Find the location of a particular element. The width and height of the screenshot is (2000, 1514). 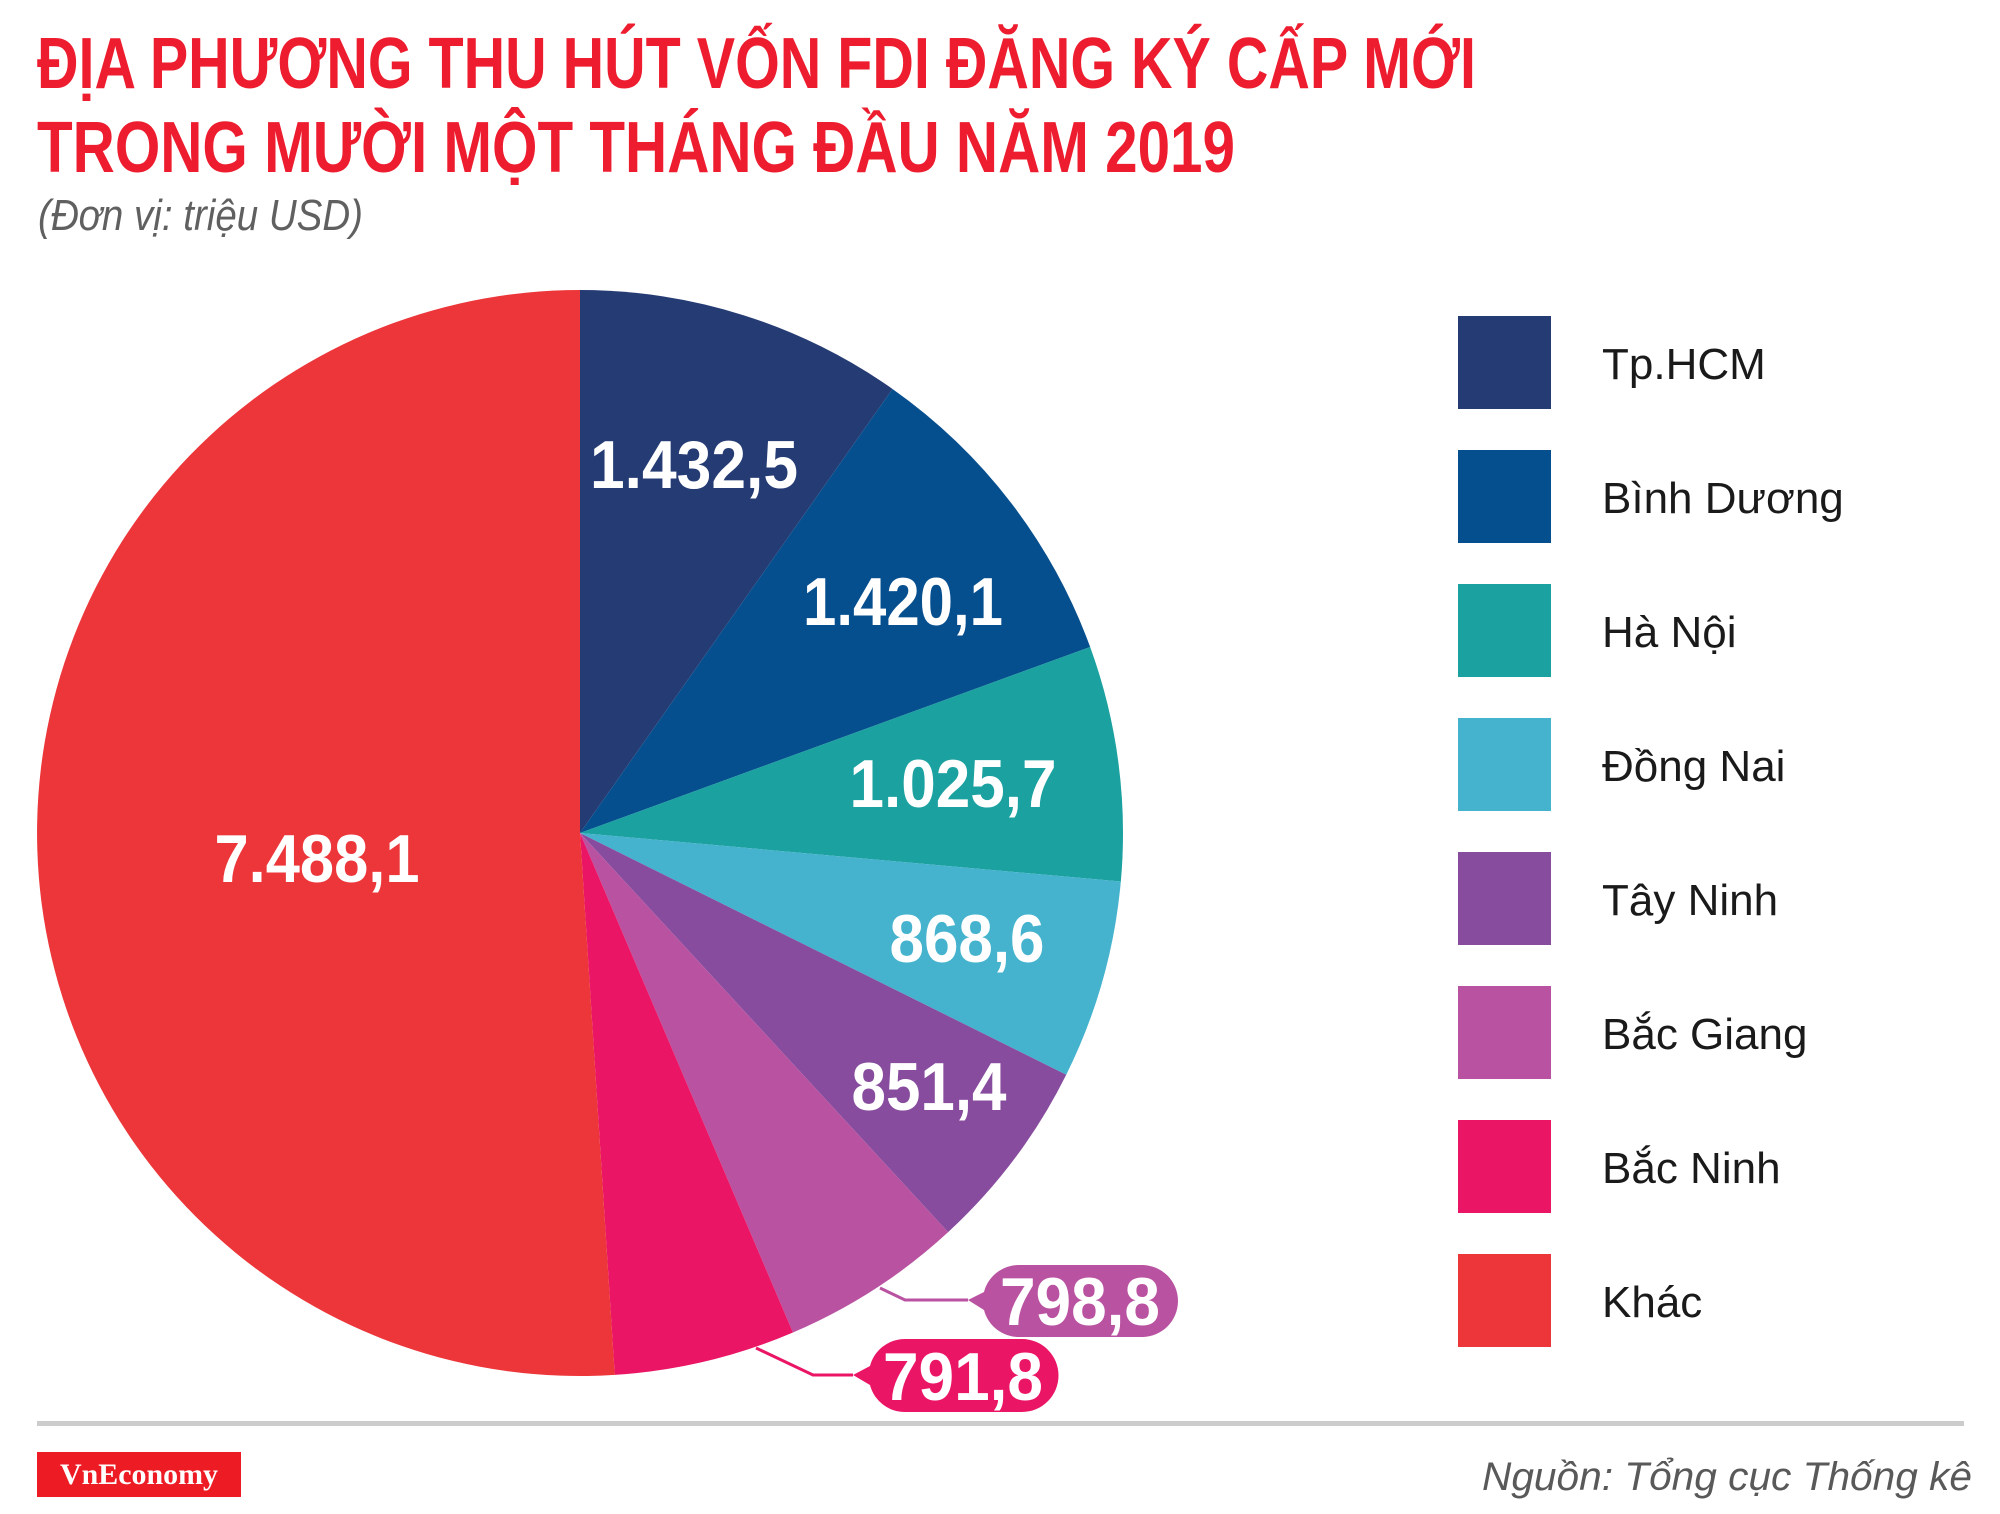

vneconomy-logo: VnEconomy is located at coordinates (139, 1474).